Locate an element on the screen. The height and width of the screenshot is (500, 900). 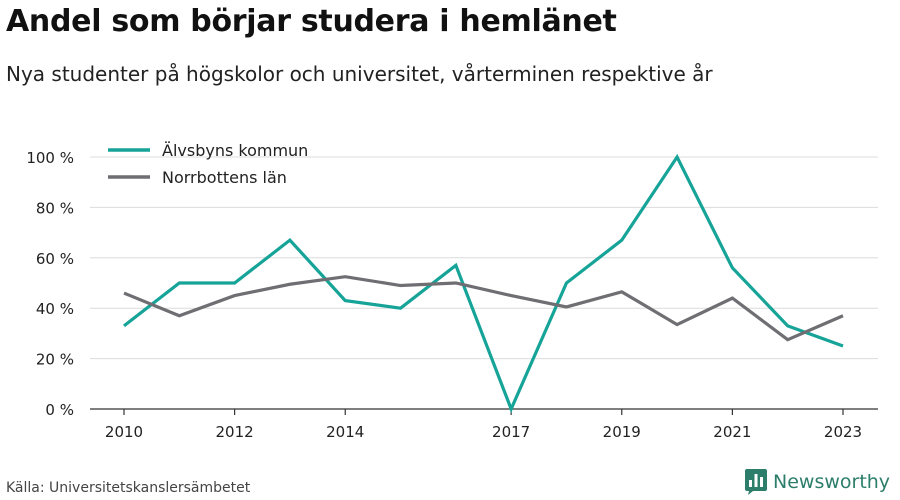
source-note: Källa: Universitetskanslersämbetet is located at coordinates (128, 488).